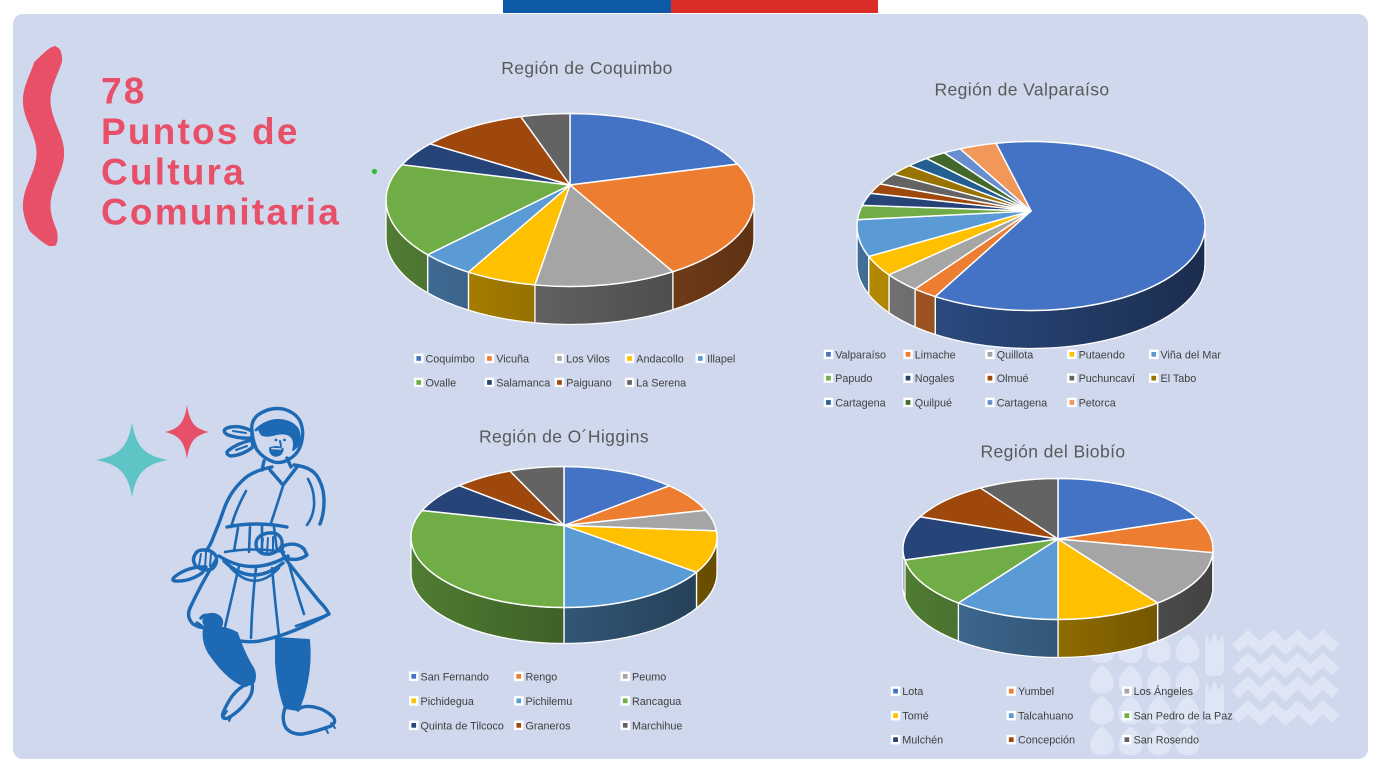 Image resolution: width=1384 pixels, height=769 pixels. I want to click on svg-text: Rancagua, so click(656, 702).